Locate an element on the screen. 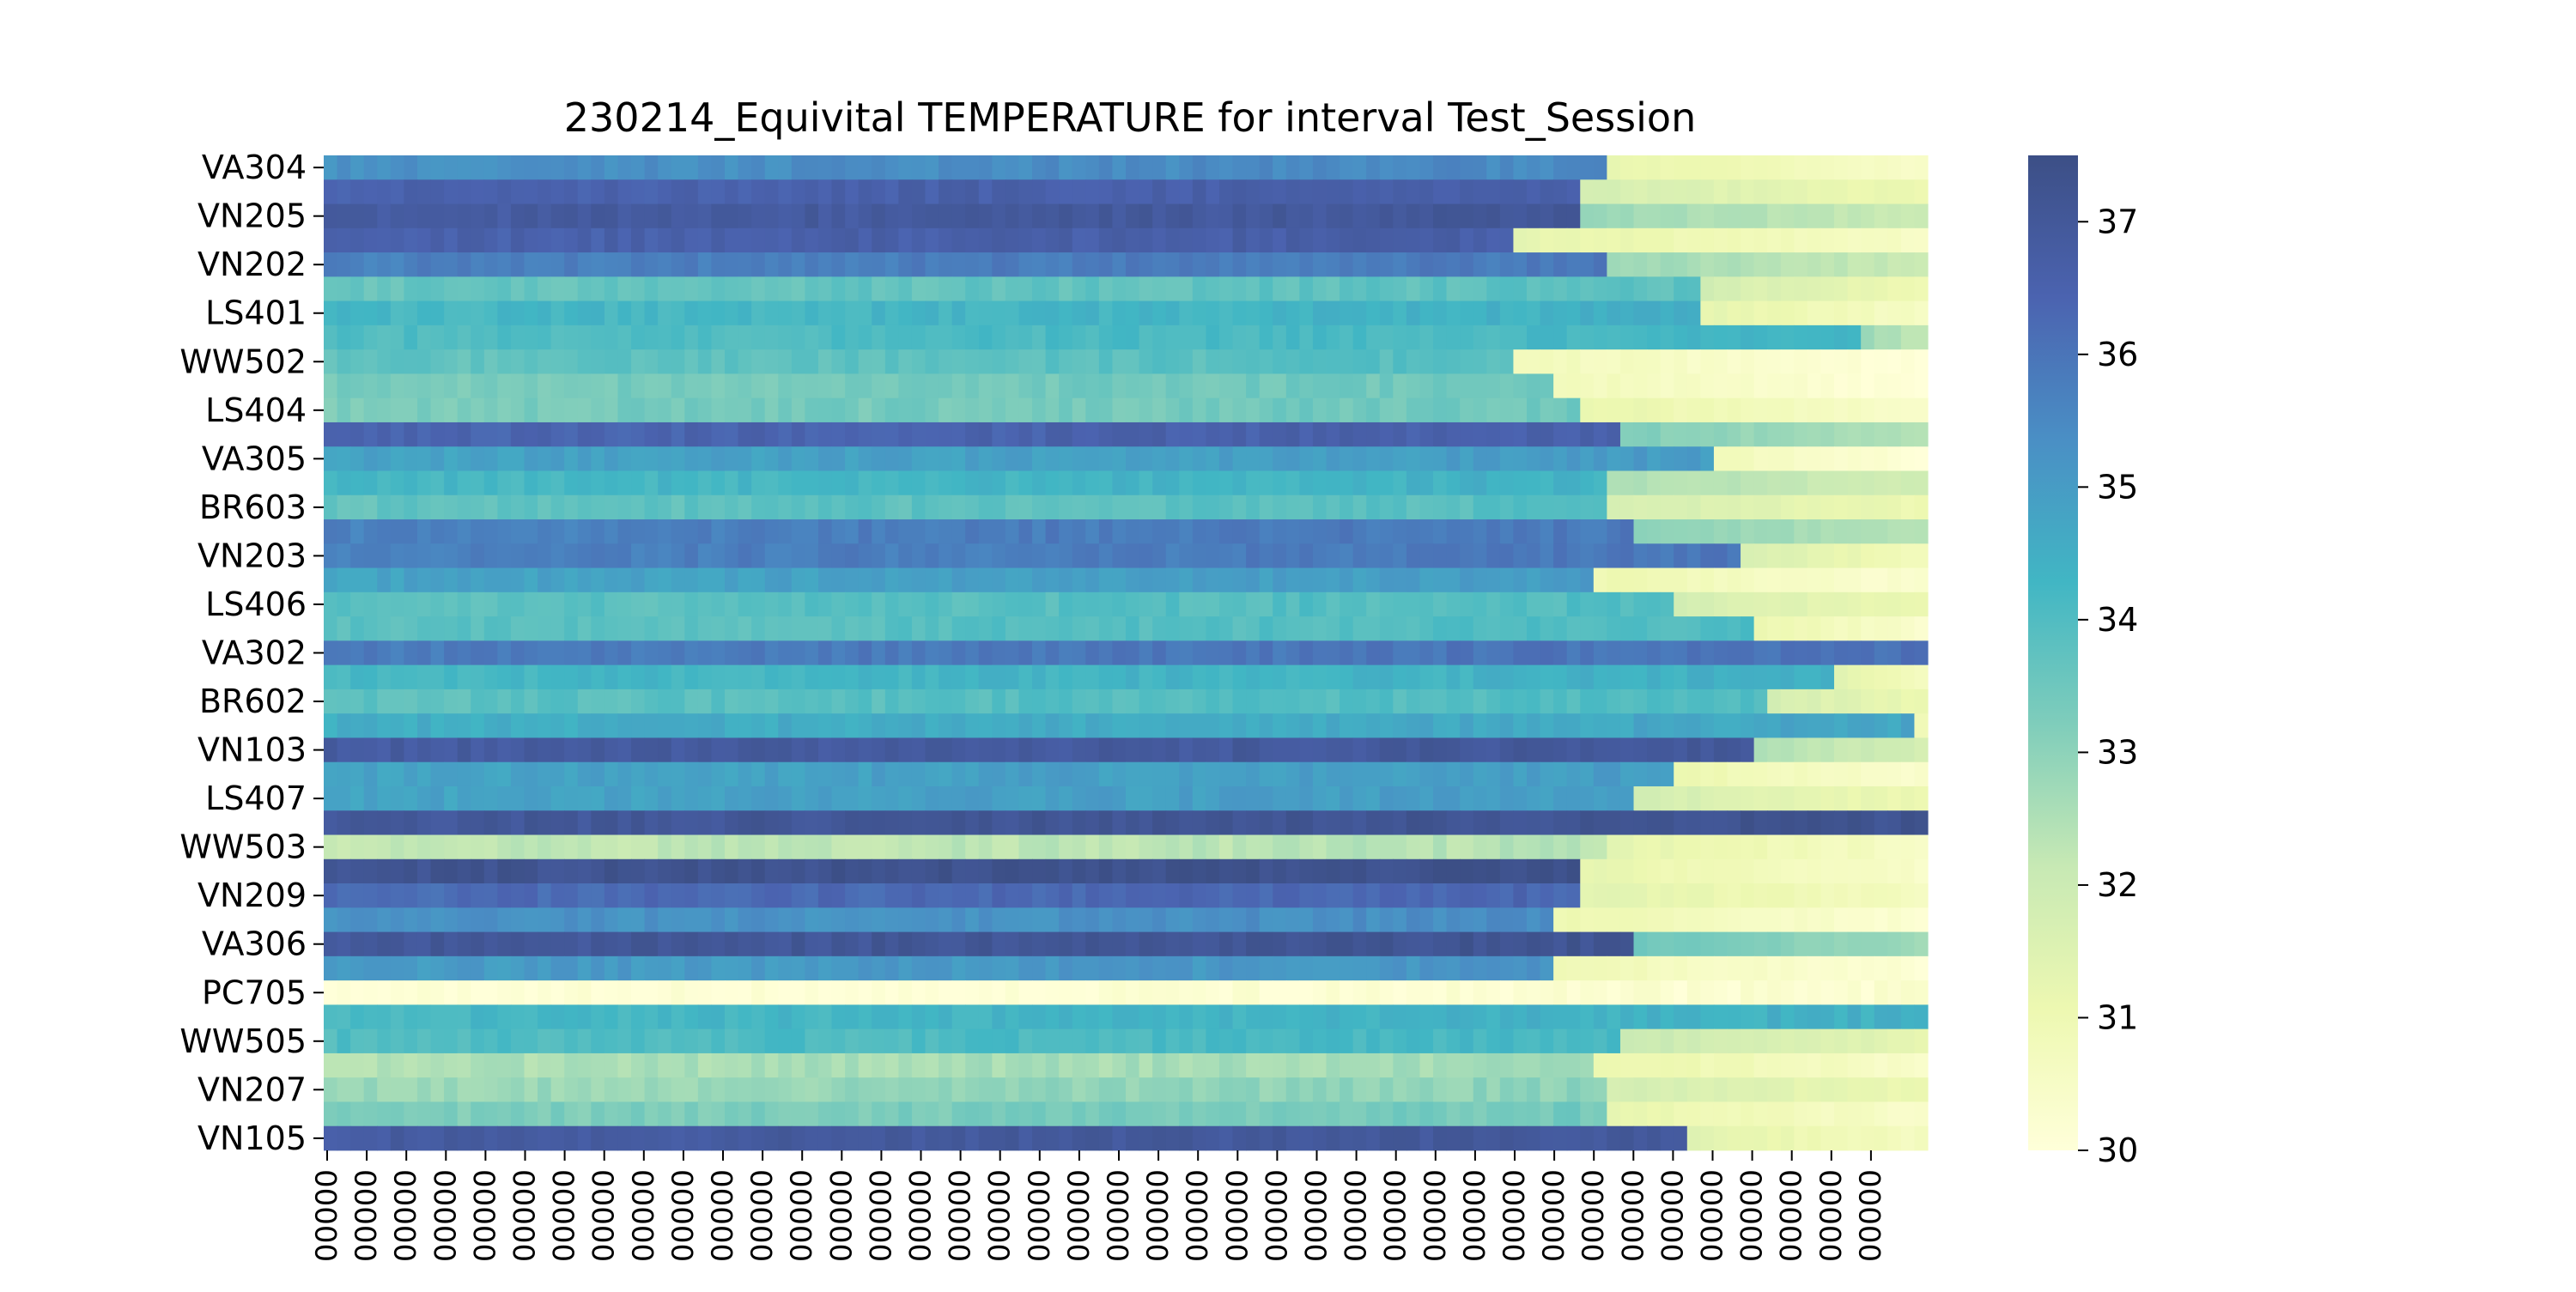 This screenshot has width=2576, height=1292. heatmap-row is located at coordinates (1126, 216).